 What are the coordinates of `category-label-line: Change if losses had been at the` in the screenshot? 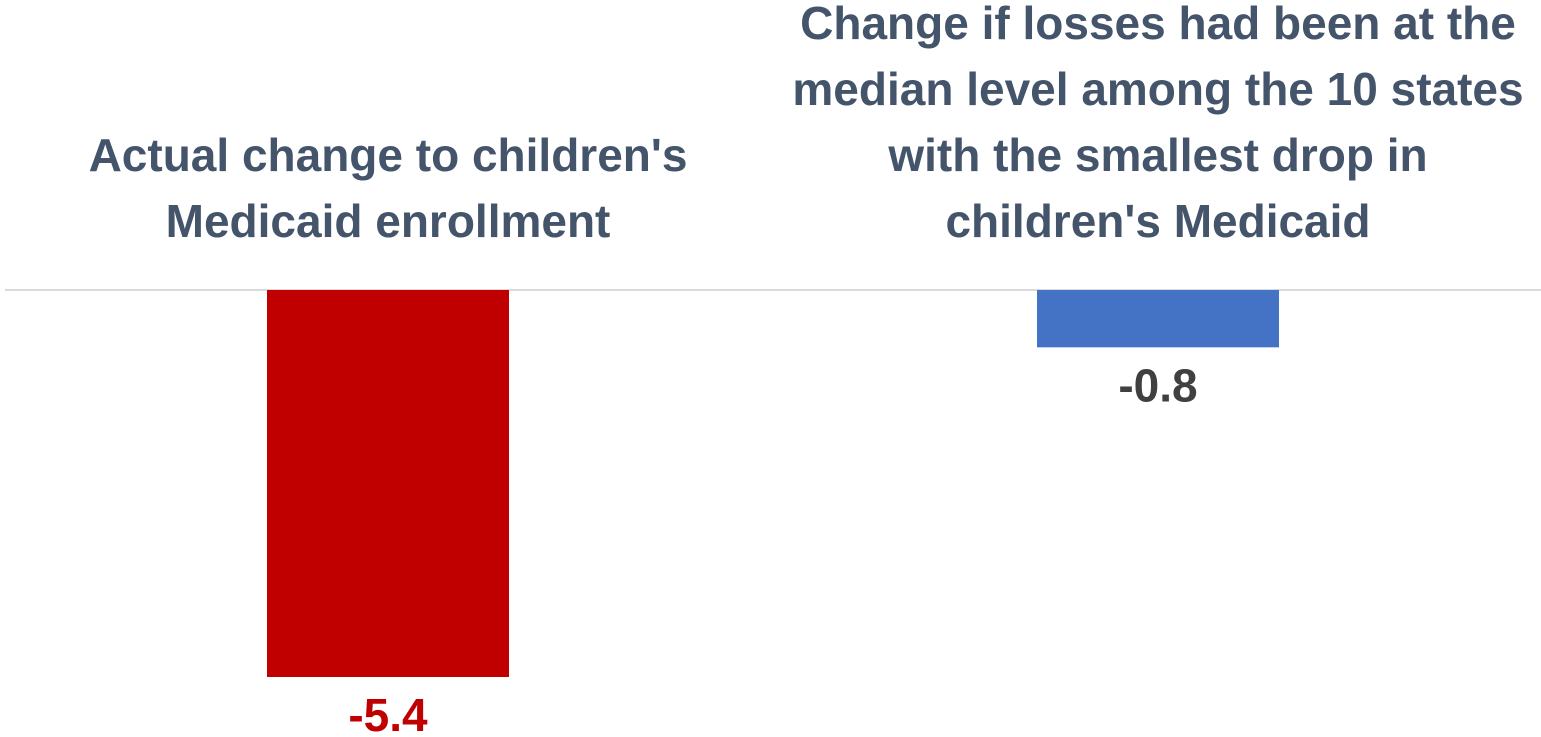 It's located at (1158, 24).